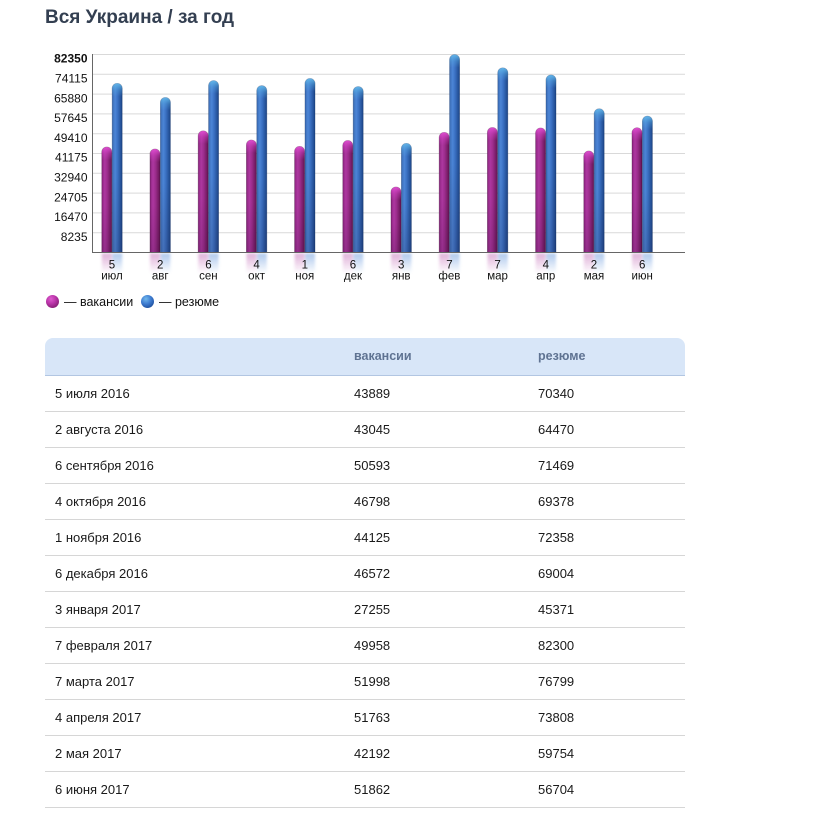  Describe the element at coordinates (607, 573) in the screenshot. I see `resumes-cell: 69004` at that location.